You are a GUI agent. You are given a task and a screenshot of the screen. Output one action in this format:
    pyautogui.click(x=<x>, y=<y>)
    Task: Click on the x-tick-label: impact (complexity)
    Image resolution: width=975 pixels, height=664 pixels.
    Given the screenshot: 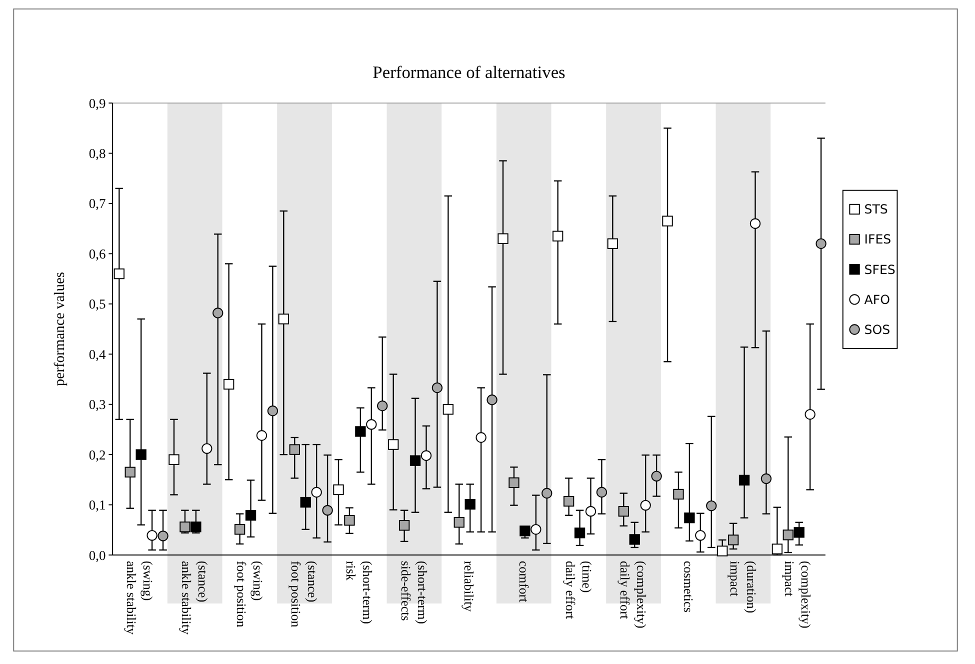 What is the action you would take?
    pyautogui.click(x=798, y=594)
    